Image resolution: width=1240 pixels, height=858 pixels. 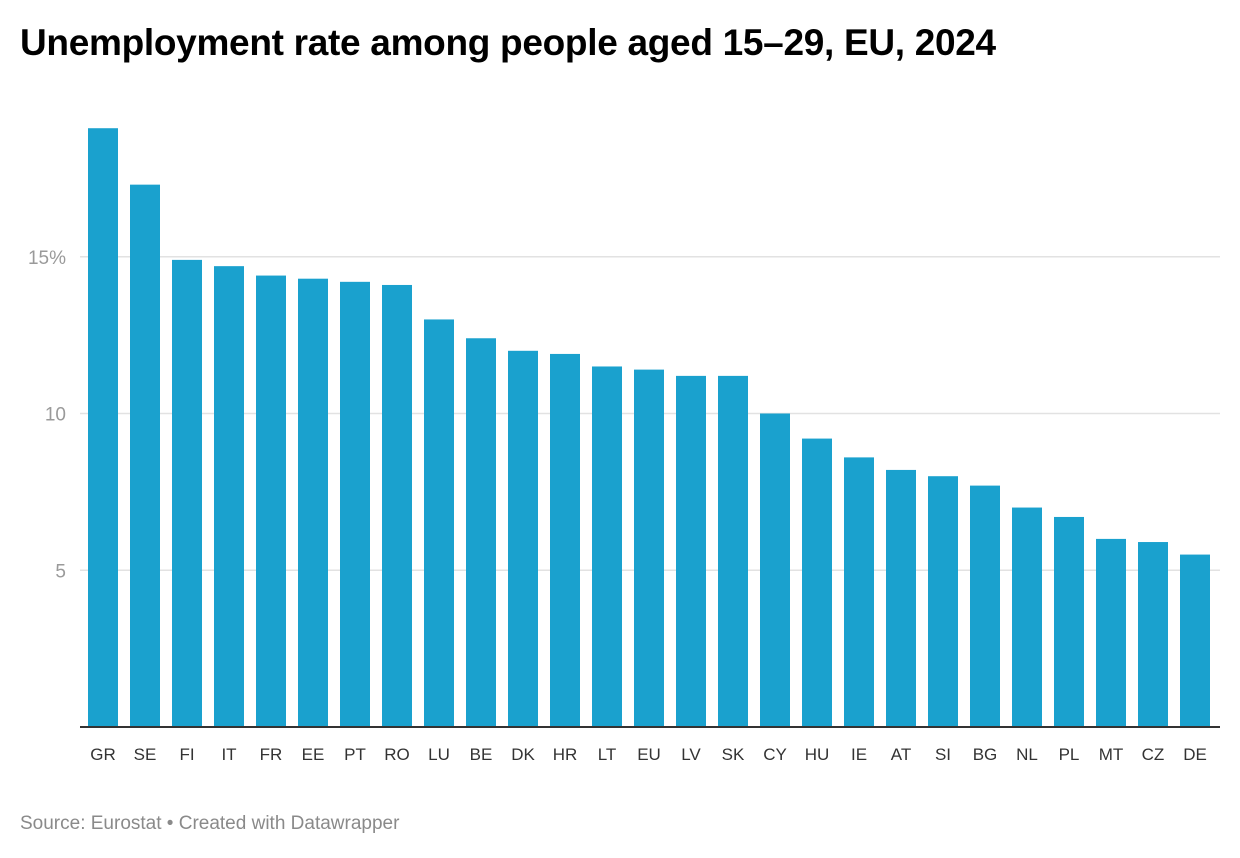 I want to click on bar-dk, so click(x=523, y=538).